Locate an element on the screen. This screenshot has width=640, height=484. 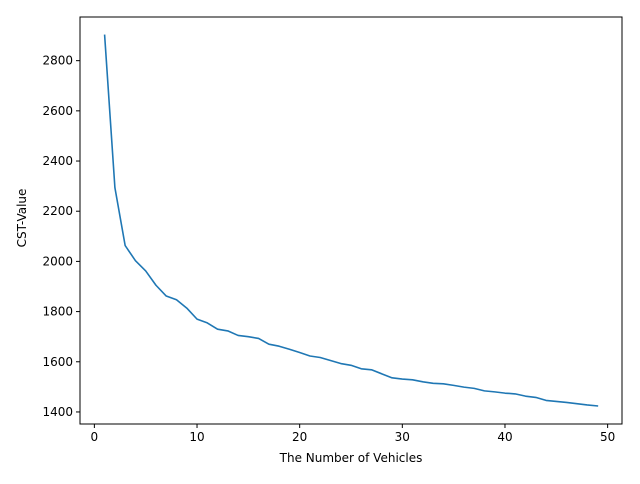
x-tick-label: 30 is located at coordinates (402, 437).